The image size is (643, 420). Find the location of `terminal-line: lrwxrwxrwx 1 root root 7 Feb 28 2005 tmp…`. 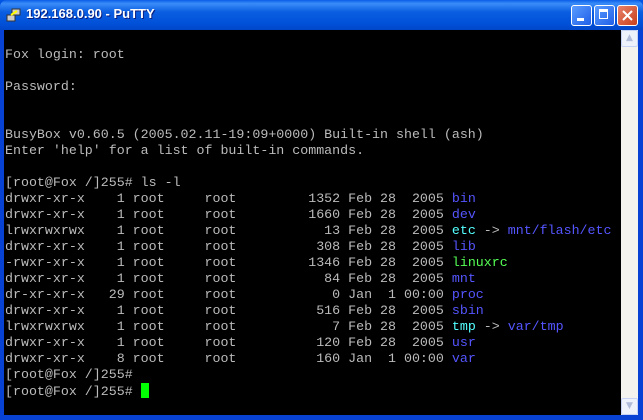

terminal-line: lrwxrwxrwx 1 root root 7 Feb 28 2005 tmp… is located at coordinates (308, 327).